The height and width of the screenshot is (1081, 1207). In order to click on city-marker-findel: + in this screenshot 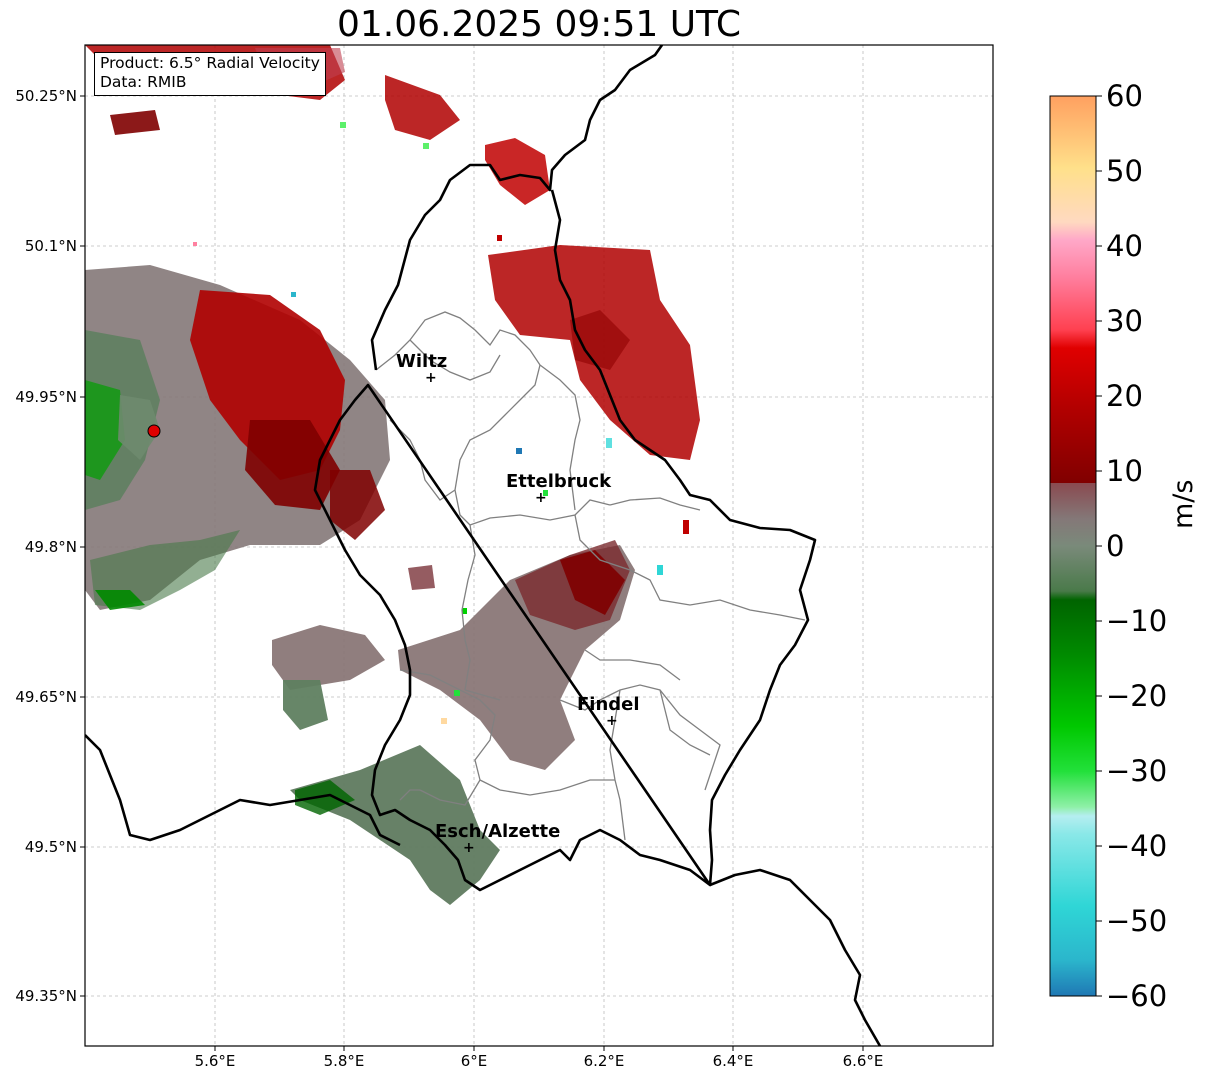, I will do `click(612, 721)`.